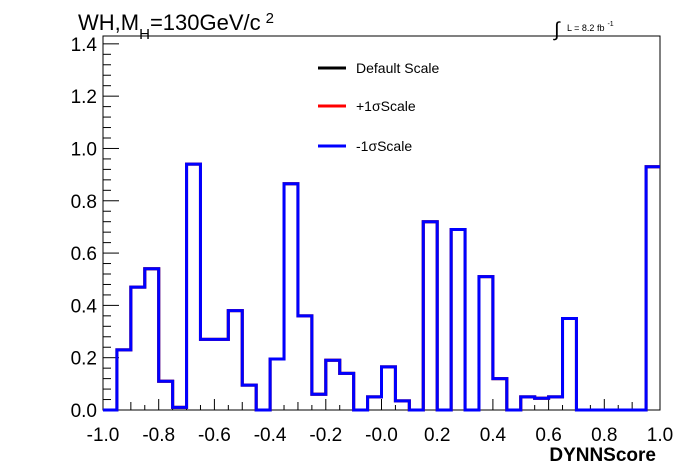 This screenshot has width=696, height=472. What do you see at coordinates (384, 146) in the screenshot?
I see `legend-label: -1σScale` at bounding box center [384, 146].